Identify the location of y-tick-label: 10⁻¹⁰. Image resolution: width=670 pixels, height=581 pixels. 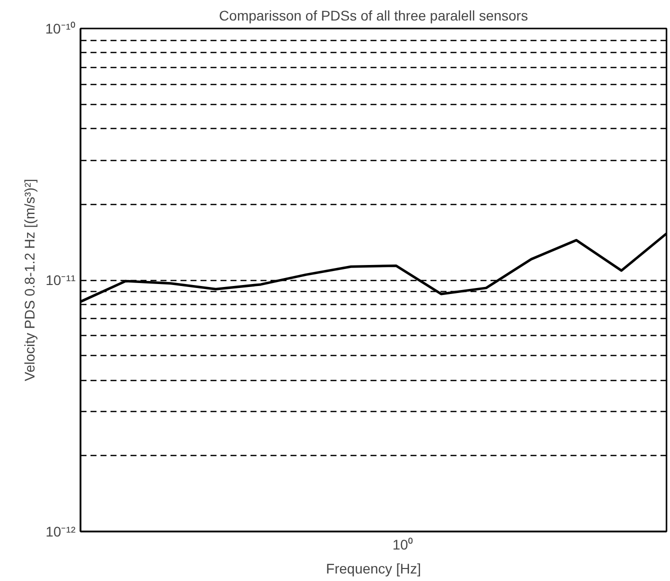
(60, 28).